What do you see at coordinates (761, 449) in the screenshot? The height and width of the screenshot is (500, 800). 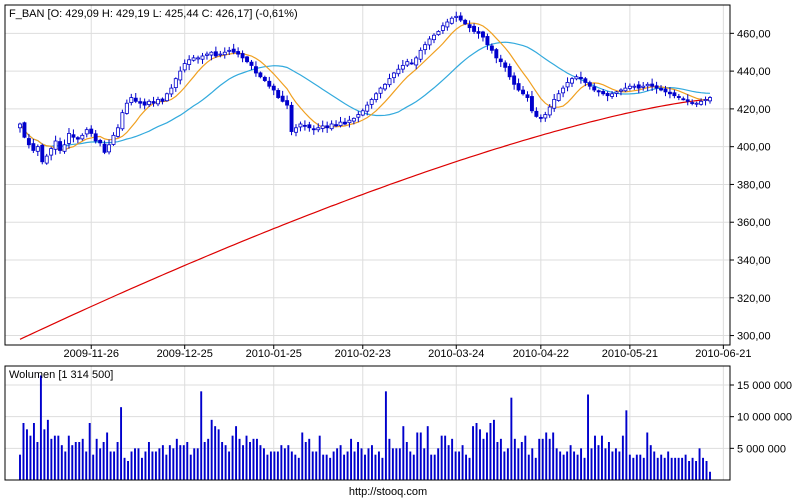 I see `volume-y-tick-label: 5 000 000` at bounding box center [761, 449].